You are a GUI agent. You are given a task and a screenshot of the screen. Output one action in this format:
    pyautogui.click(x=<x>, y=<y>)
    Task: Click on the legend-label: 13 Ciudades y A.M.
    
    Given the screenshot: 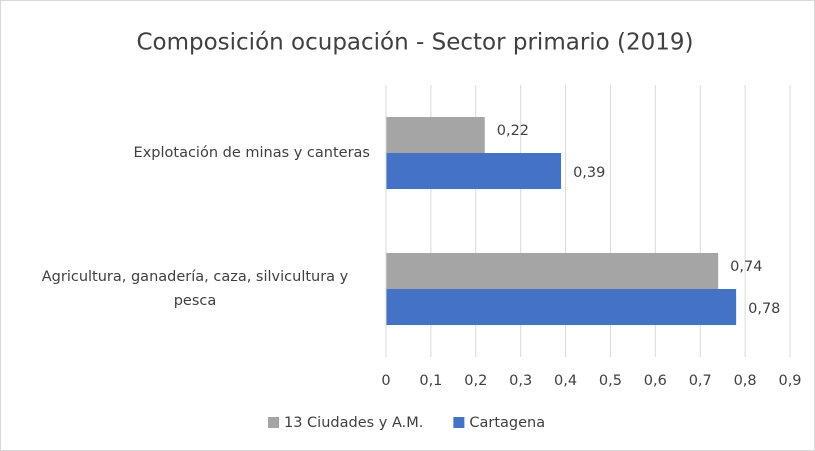 What is the action you would take?
    pyautogui.click(x=353, y=423)
    